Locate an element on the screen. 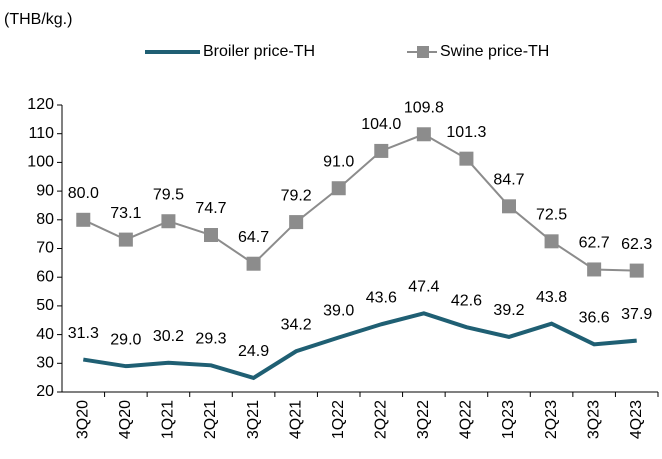 The height and width of the screenshot is (459, 662). data-label: 29.0 is located at coordinates (125, 339).